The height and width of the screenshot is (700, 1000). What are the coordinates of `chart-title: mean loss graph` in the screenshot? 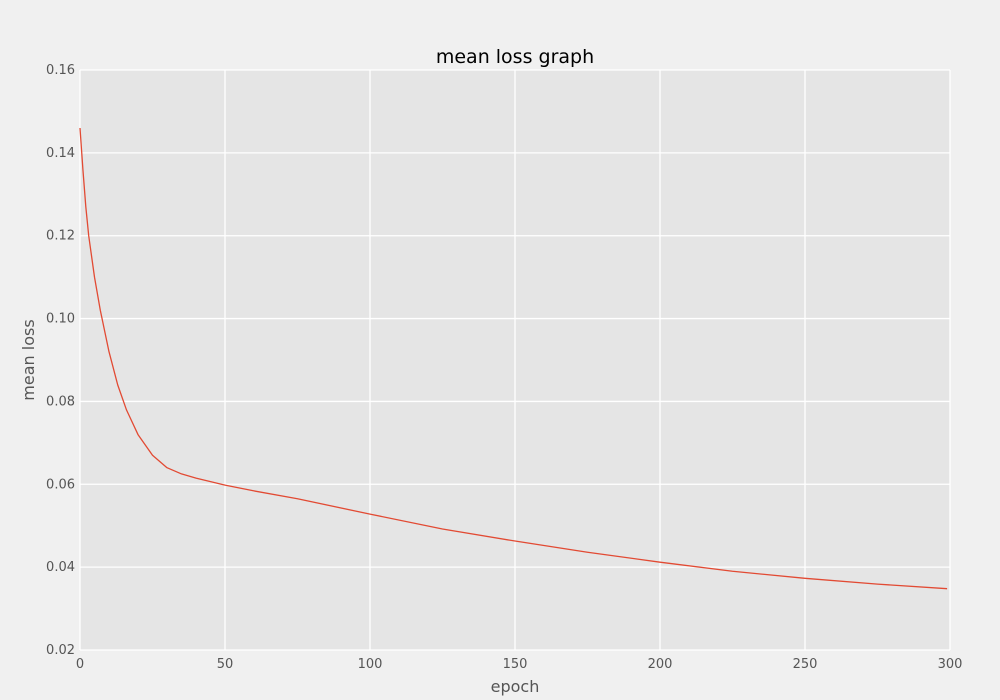 It's located at (515, 57).